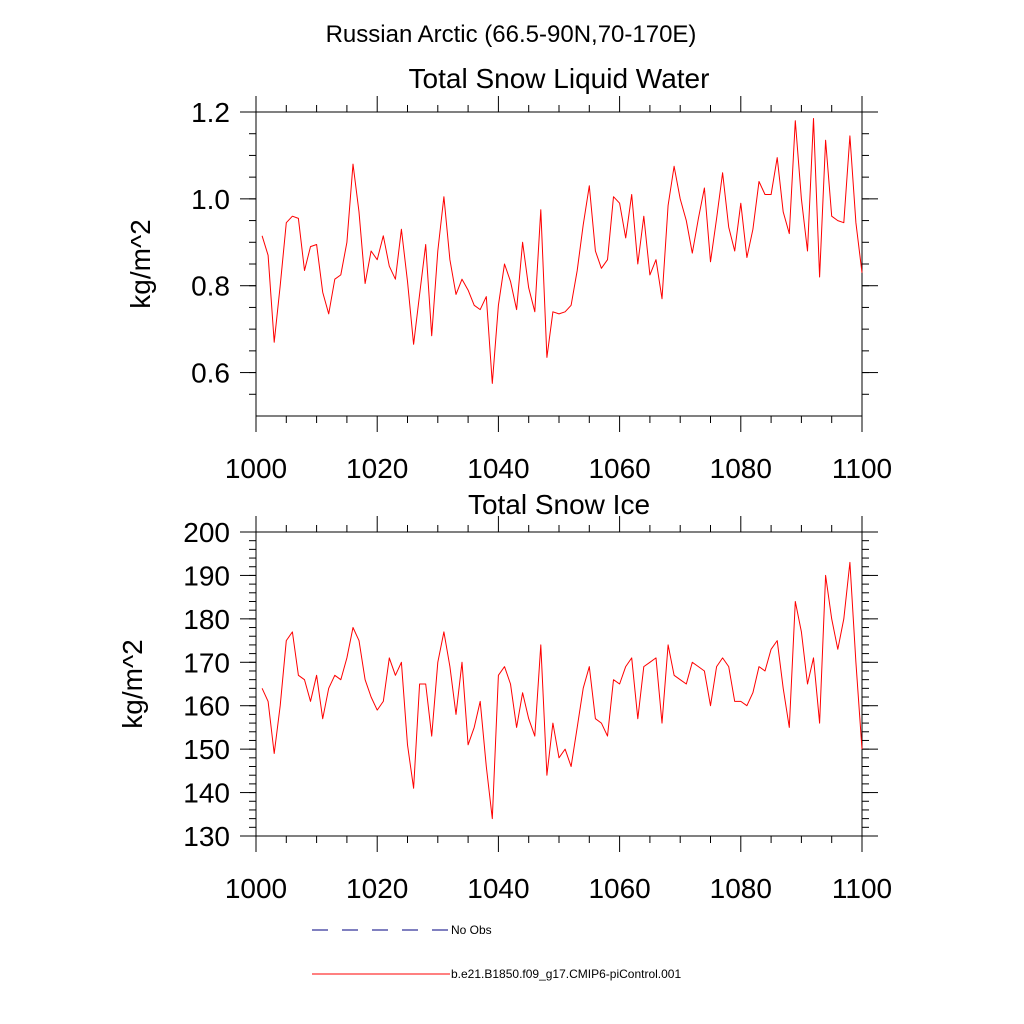  I want to click on y-tick-label: 170, so click(206, 662).